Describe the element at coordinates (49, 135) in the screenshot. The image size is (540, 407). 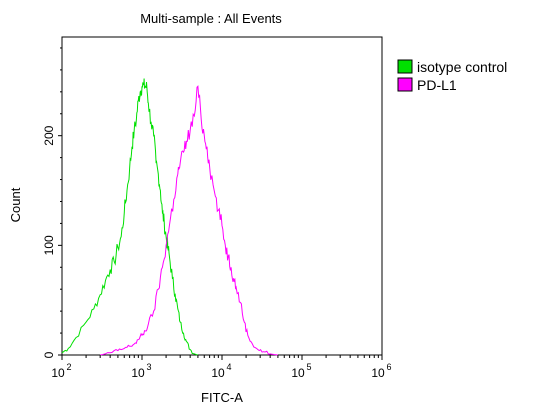
I see `y-tick-label: 200` at that location.